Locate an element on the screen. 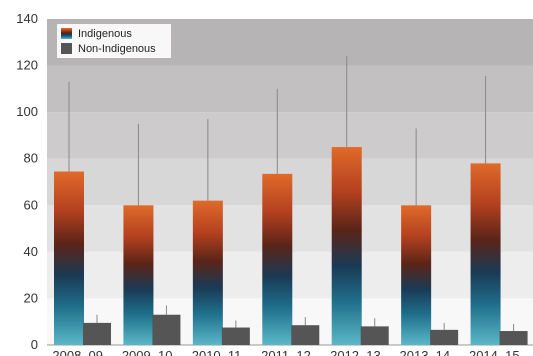 The height and width of the screenshot is (356, 533). x-tick-label: 2011–12 is located at coordinates (286, 352).